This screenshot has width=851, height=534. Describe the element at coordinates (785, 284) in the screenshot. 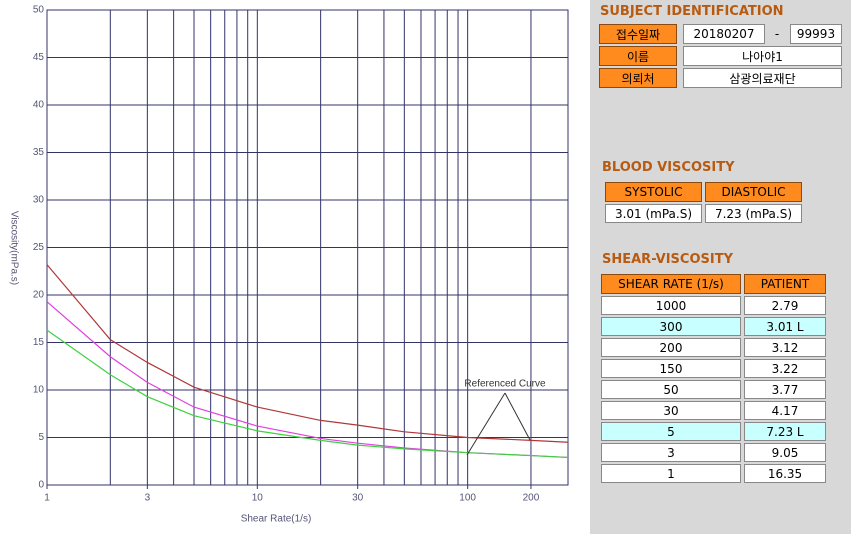

I see `column-header: PATIENT` at that location.